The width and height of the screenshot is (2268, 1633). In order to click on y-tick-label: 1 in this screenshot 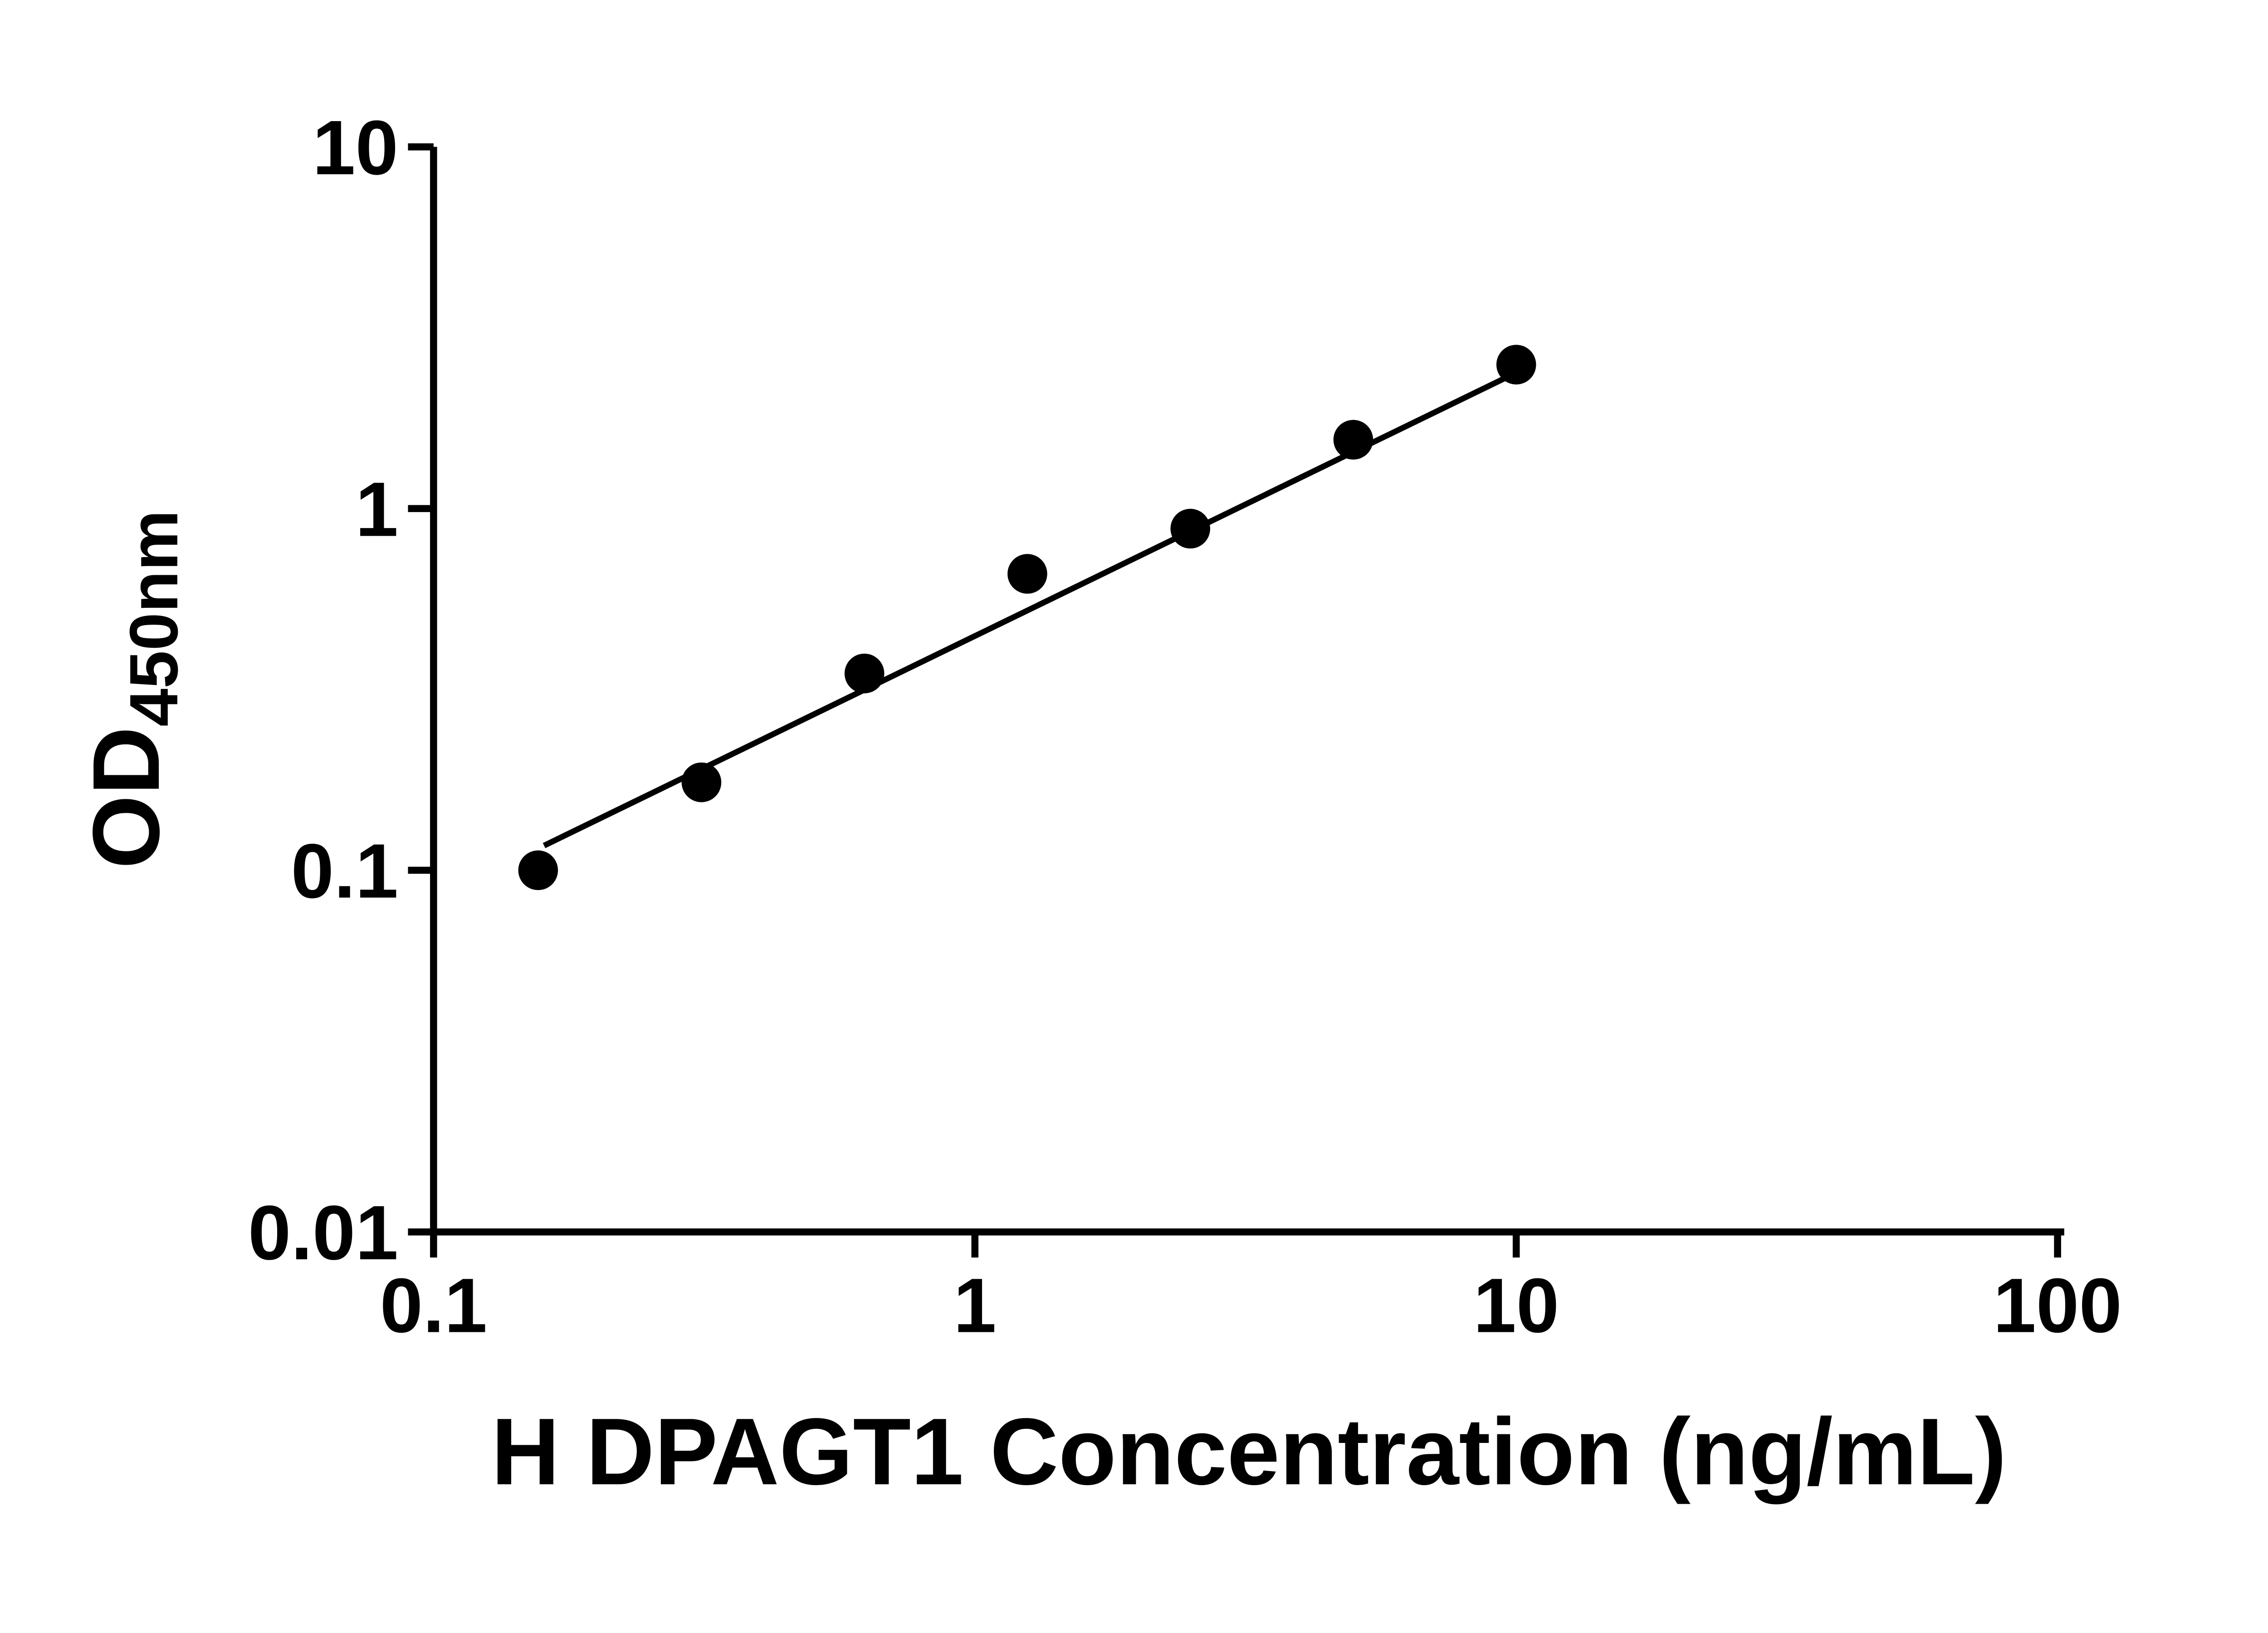, I will do `click(377, 509)`.